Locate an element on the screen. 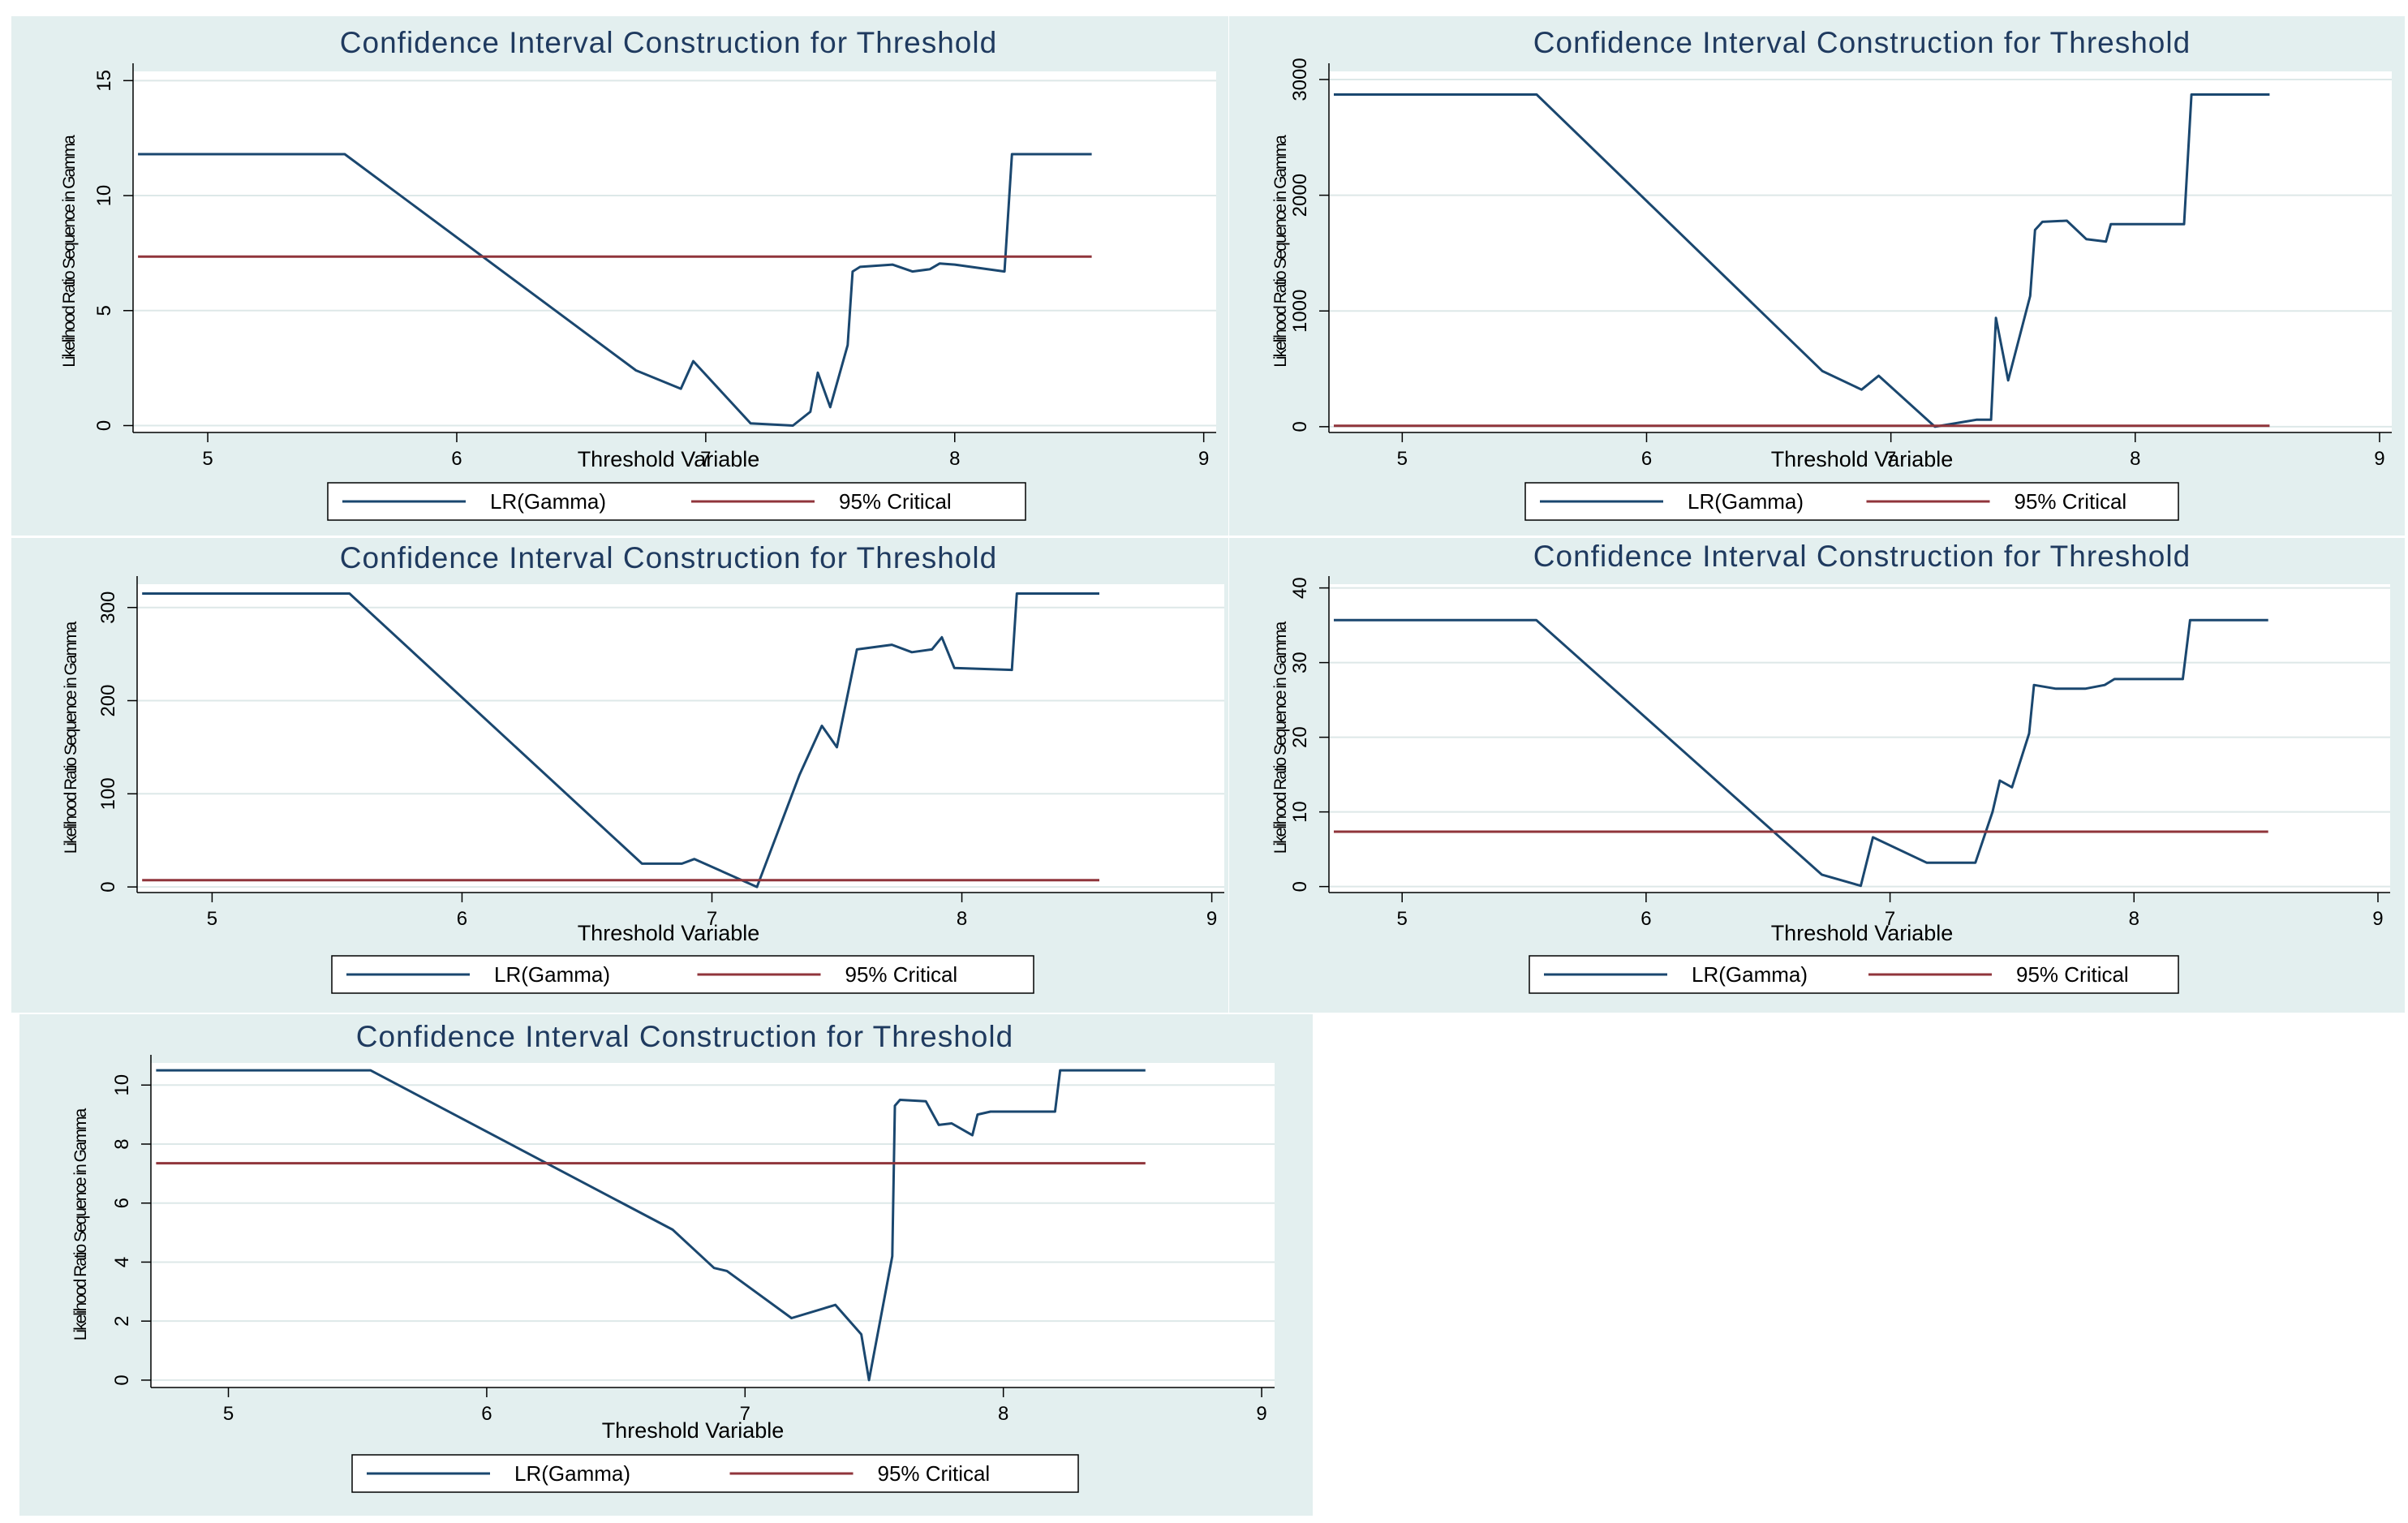 This screenshot has height=1523, width=2408. y-tick-label: 6 is located at coordinates (122, 1203).